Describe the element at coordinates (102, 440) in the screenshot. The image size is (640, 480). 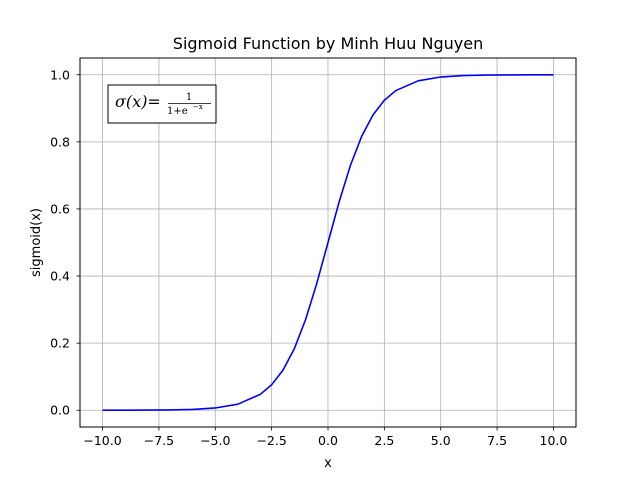
I see `x-tick-label: −10.0` at that location.